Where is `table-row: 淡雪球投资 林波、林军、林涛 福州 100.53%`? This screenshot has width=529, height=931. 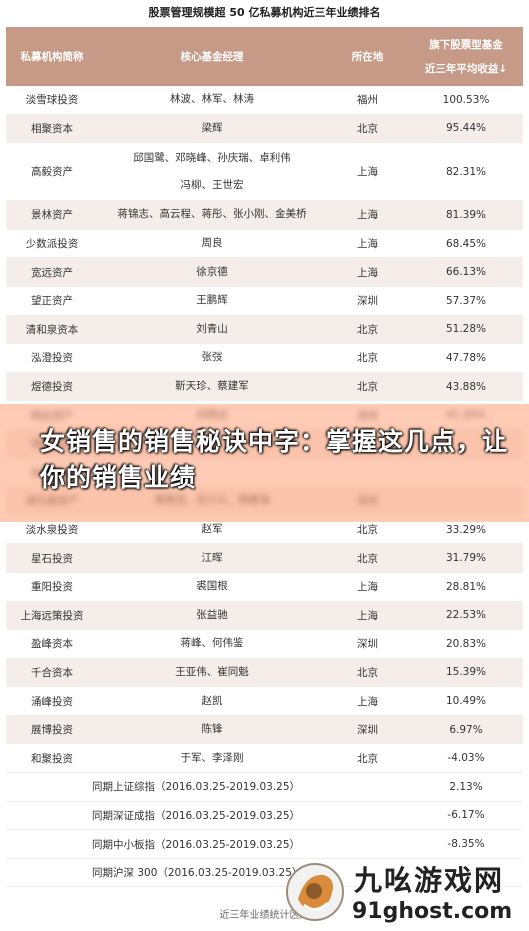
table-row: 淡雪球投资 林波、林军、林涛 福州 100.53% is located at coordinates (264, 100).